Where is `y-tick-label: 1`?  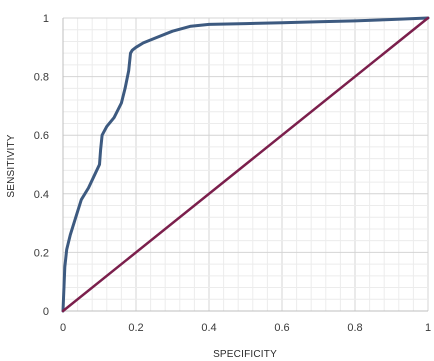
y-tick-label: 1 is located at coordinates (46, 19).